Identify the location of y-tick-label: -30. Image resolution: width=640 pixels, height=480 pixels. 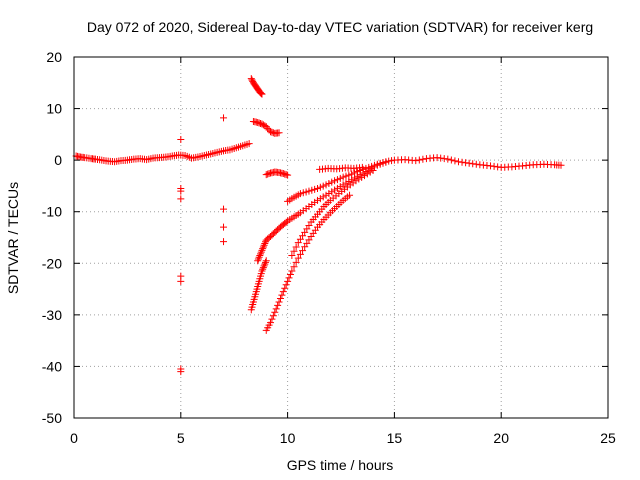
(52, 315).